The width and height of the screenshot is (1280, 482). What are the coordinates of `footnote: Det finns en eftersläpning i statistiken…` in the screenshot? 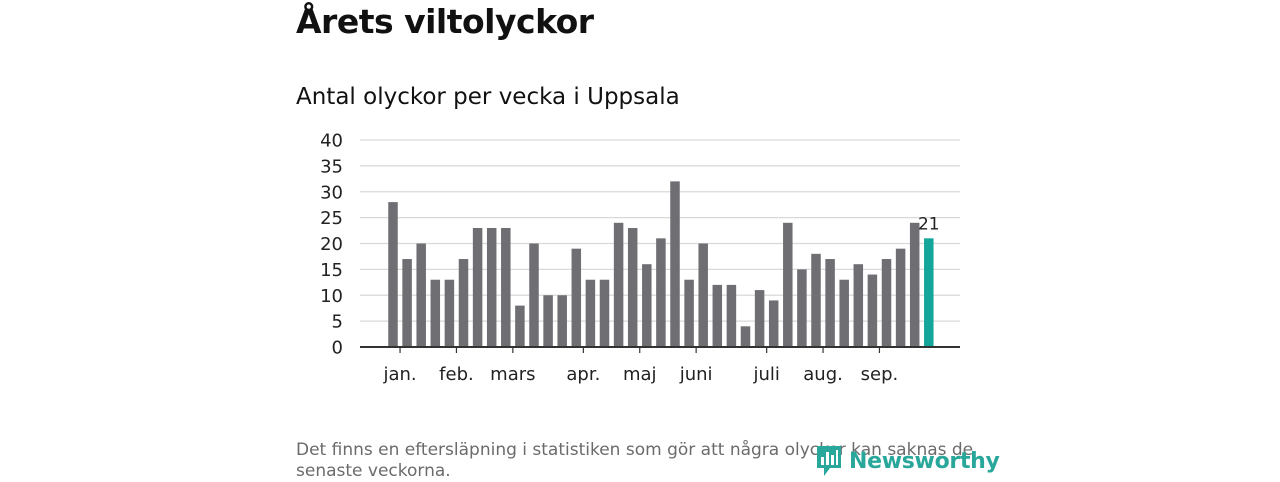 It's located at (635, 460).